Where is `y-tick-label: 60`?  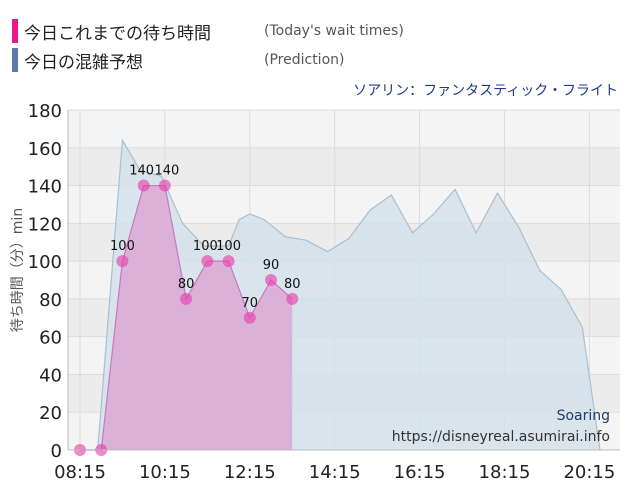
y-tick-label: 60 is located at coordinates (50, 338).